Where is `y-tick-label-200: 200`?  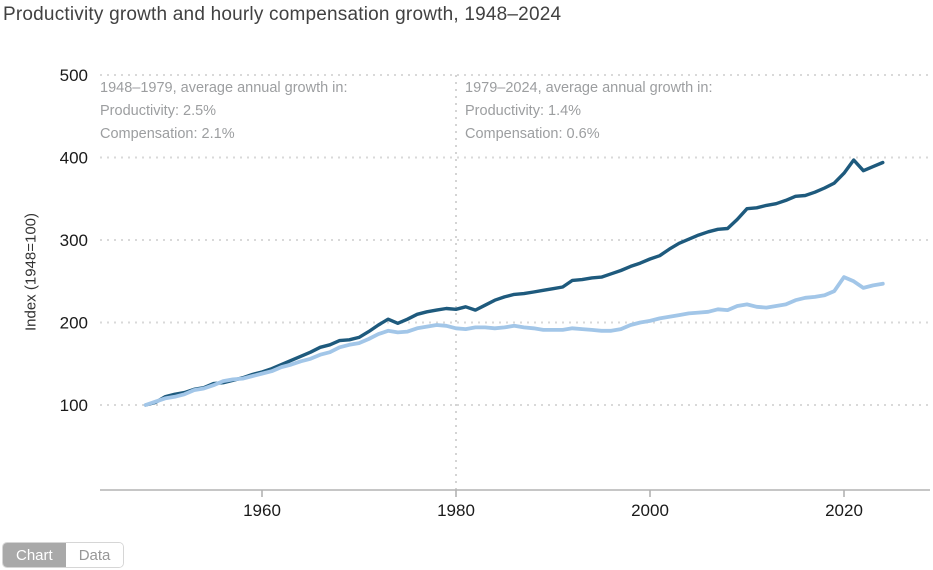
y-tick-label-200: 200 is located at coordinates (74, 323).